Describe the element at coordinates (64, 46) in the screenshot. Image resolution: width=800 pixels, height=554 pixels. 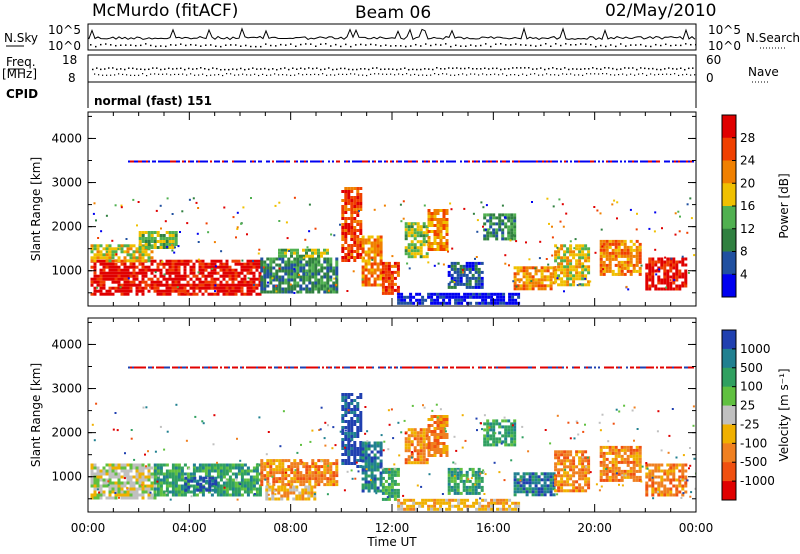
I see `count-tick-bottom-left: 10^0` at that location.